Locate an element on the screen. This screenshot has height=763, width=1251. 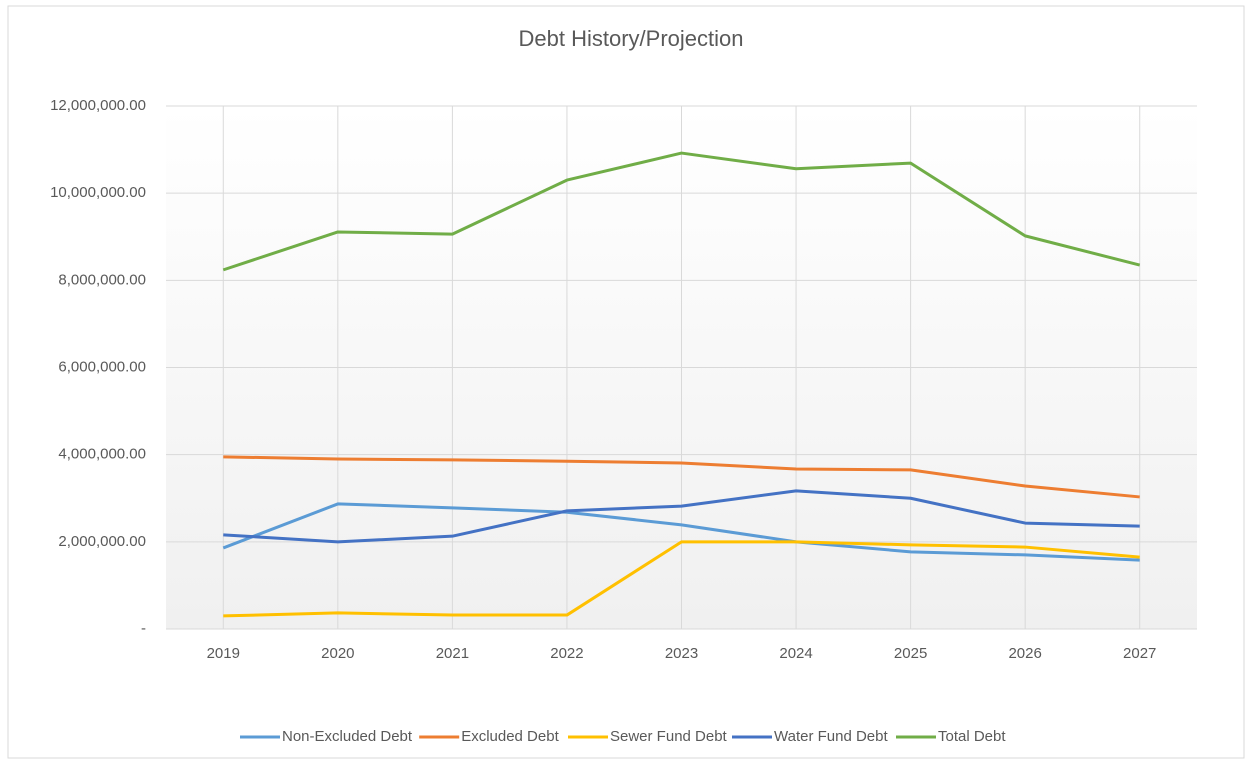
x-tick-label: 2024 is located at coordinates (795, 653).